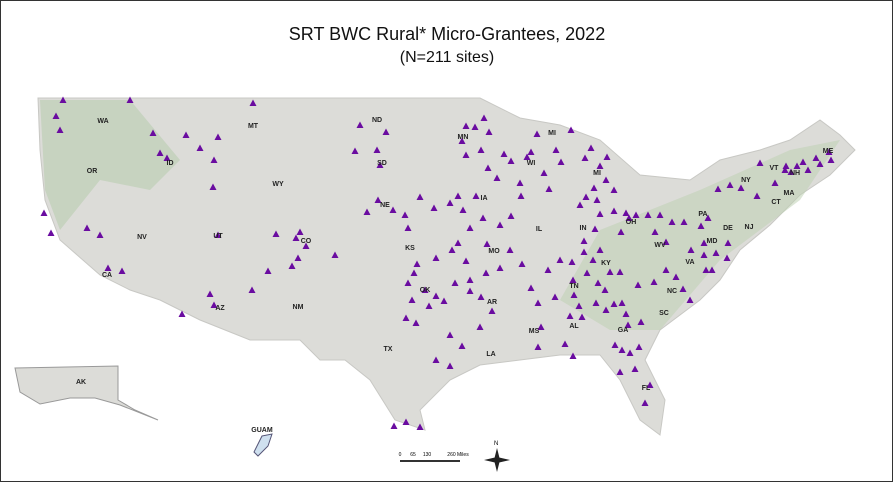 This screenshot has width=894, height=483. Describe the element at coordinates (749, 227) in the screenshot. I see `state-label: NJ` at that location.